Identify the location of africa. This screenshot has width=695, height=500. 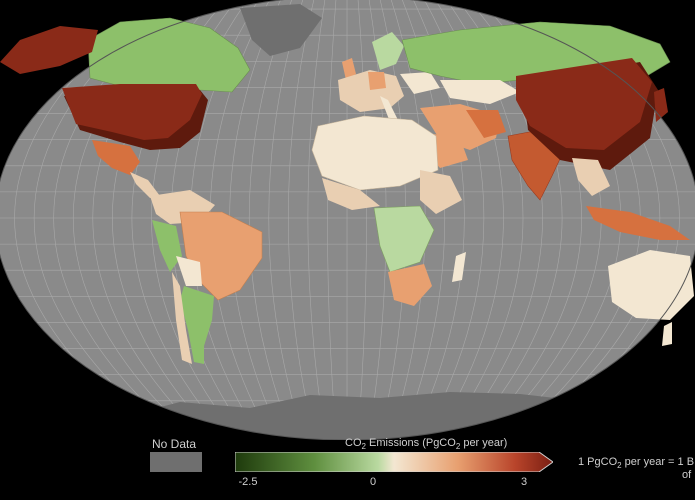
(388, 210).